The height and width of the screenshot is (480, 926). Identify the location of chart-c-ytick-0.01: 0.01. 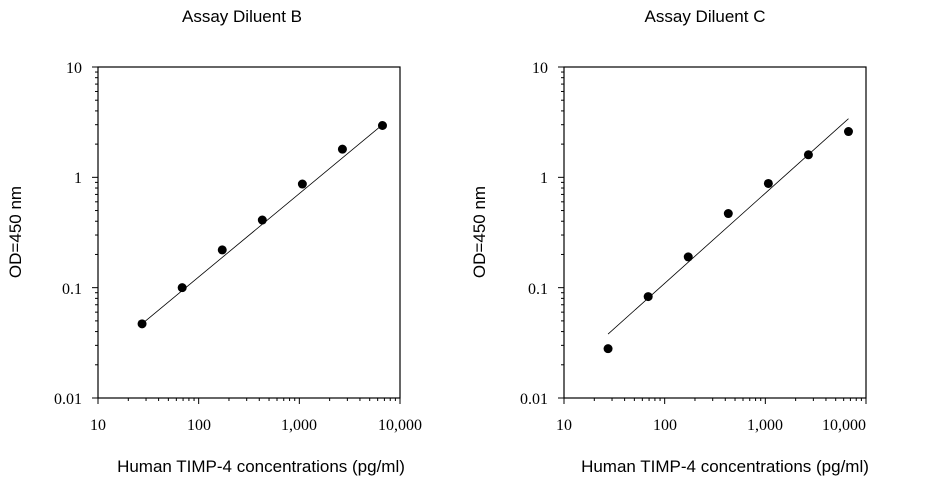
(534, 399).